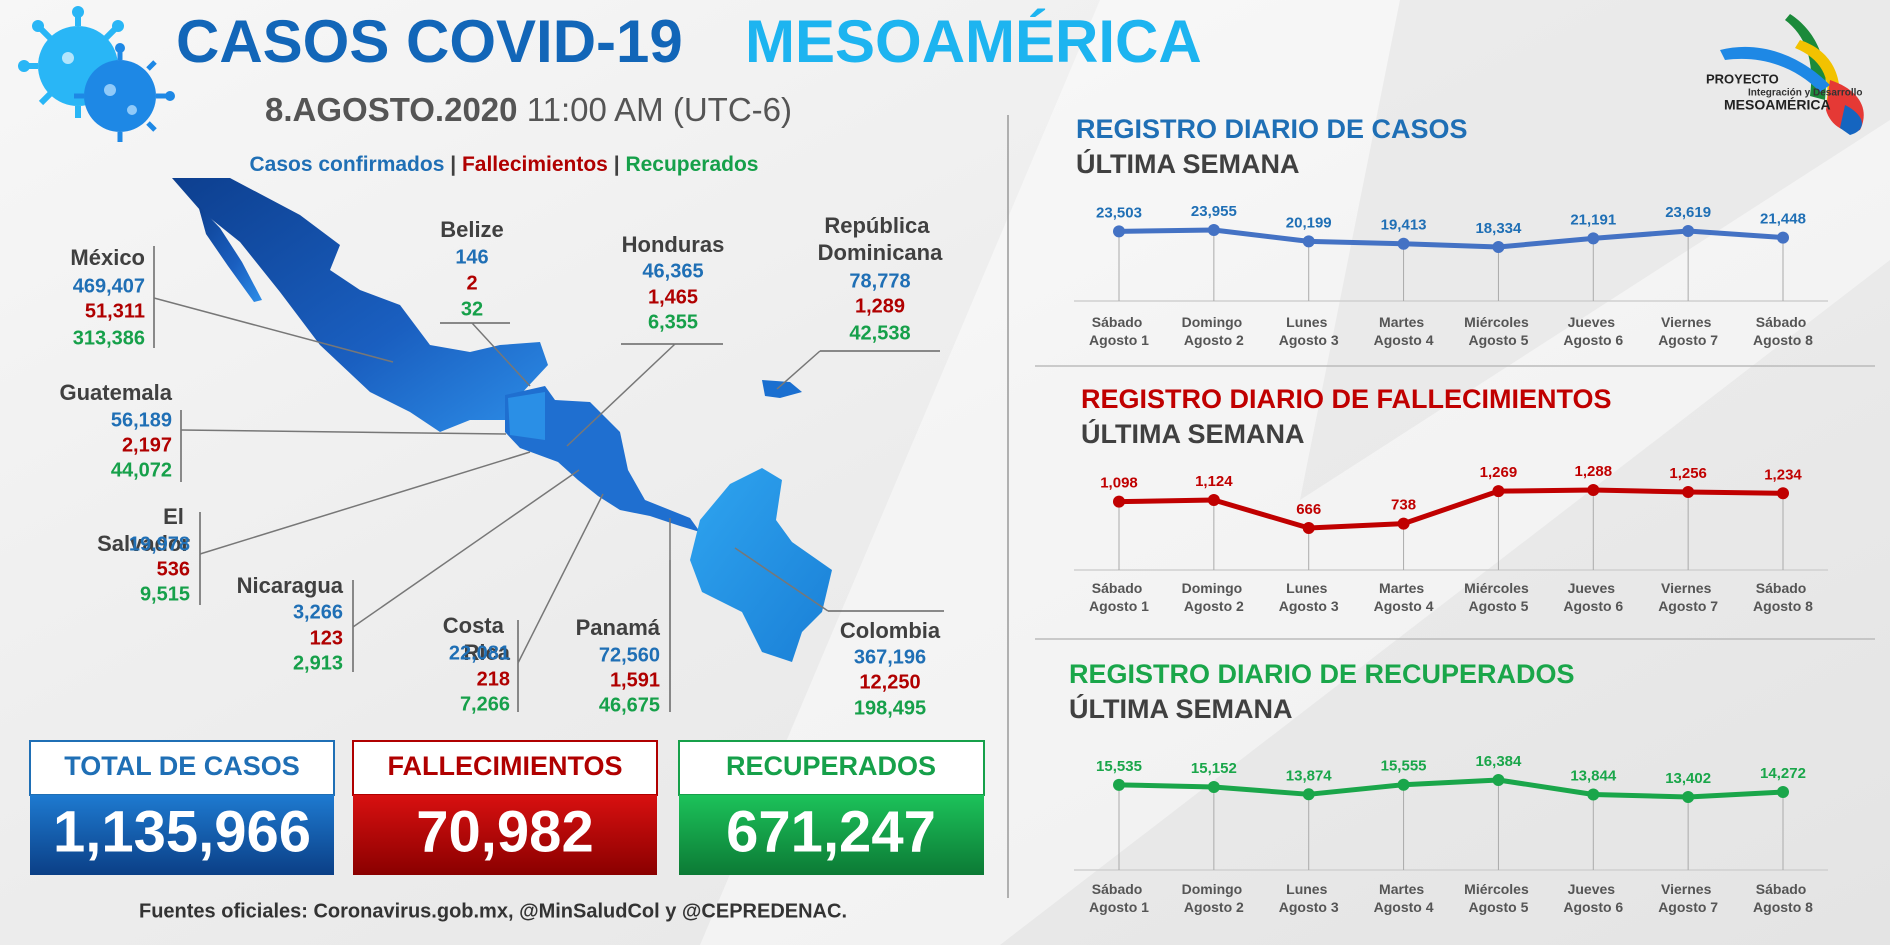  Describe the element at coordinates (1214, 597) in the screenshot. I see `x-tick-label: Domingo Agosto 2` at that location.